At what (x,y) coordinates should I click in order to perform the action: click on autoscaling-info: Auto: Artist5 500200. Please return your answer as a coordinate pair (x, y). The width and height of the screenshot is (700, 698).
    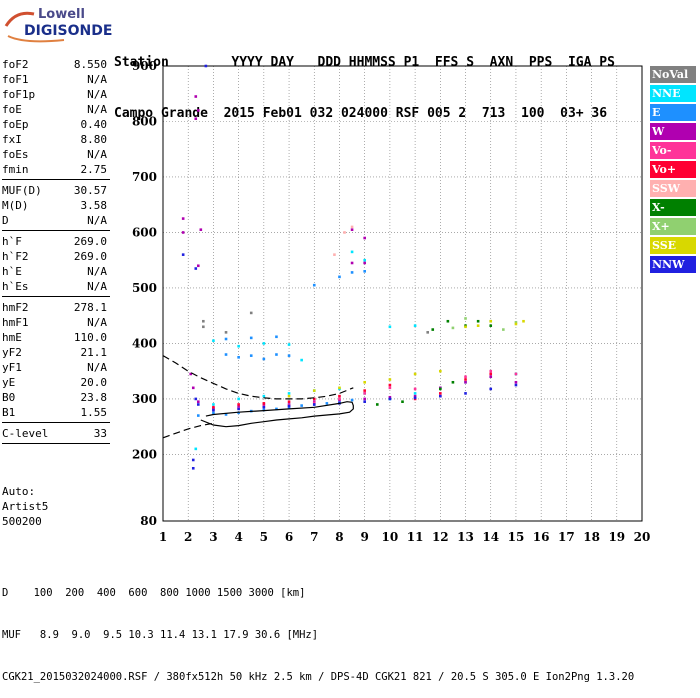
    Looking at the image, I should click on (25, 506).